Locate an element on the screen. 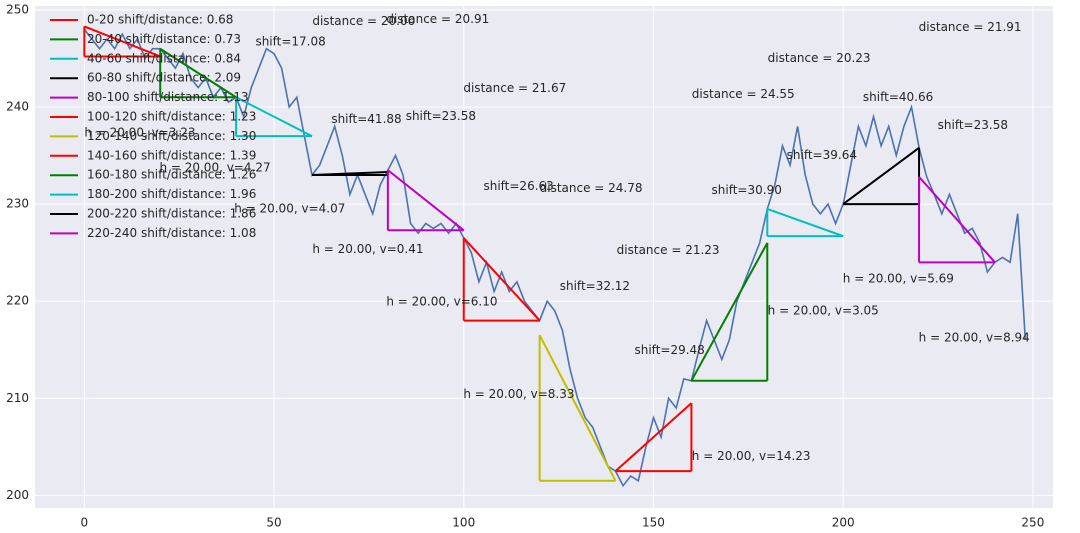 The width and height of the screenshot is (1080, 533). annotation: distance = 21.67 is located at coordinates (514, 88).